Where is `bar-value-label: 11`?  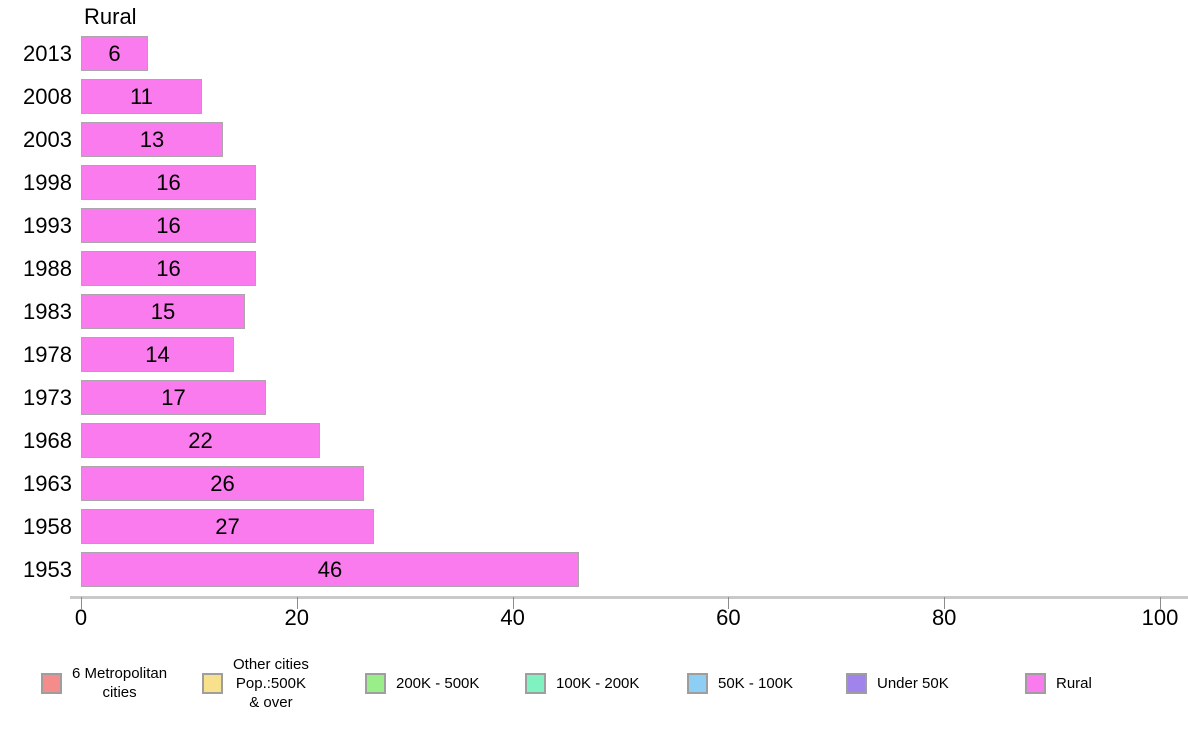 bar-value-label: 11 is located at coordinates (141, 96).